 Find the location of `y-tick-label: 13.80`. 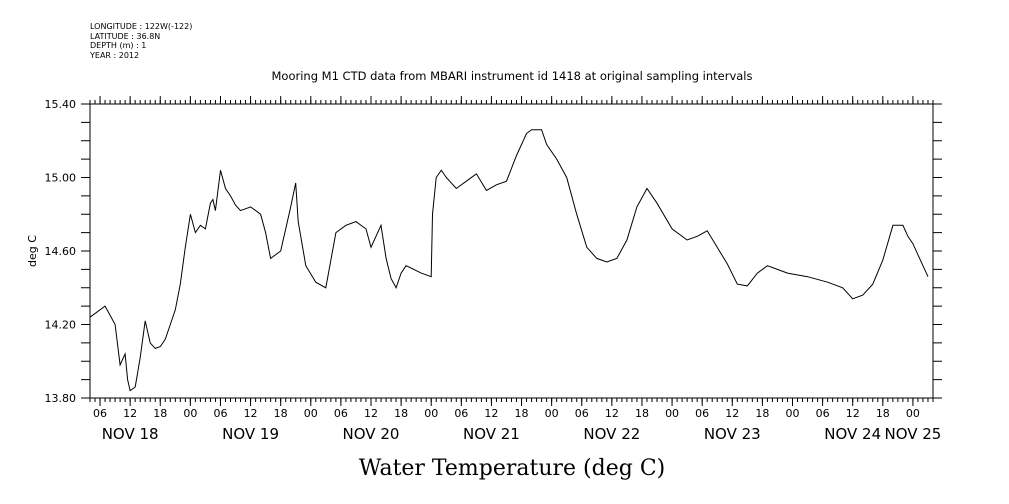

y-tick-label: 13.80 is located at coordinates (61, 398).